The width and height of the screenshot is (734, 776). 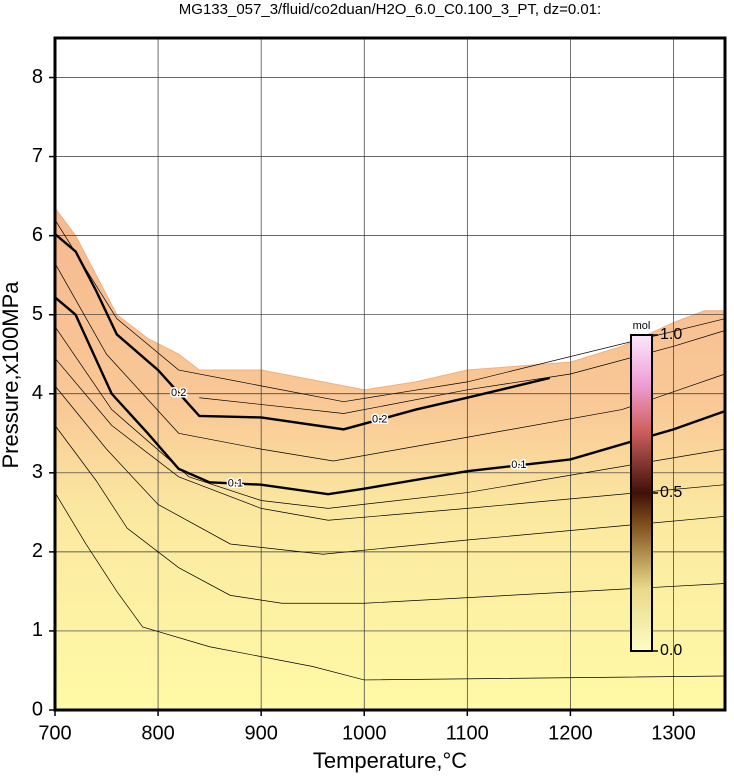 What do you see at coordinates (570, 733) in the screenshot?
I see `x-tick-label: 1200` at bounding box center [570, 733].